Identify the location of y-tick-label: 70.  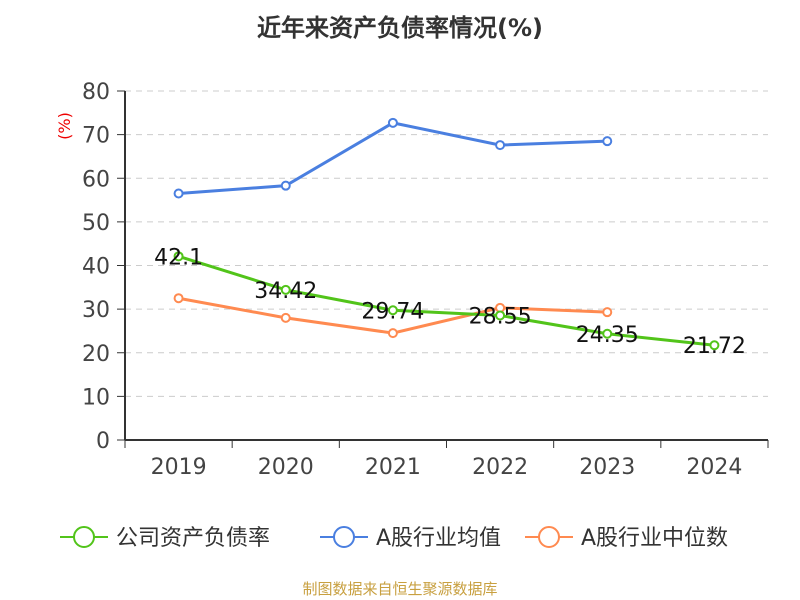
(96, 136).